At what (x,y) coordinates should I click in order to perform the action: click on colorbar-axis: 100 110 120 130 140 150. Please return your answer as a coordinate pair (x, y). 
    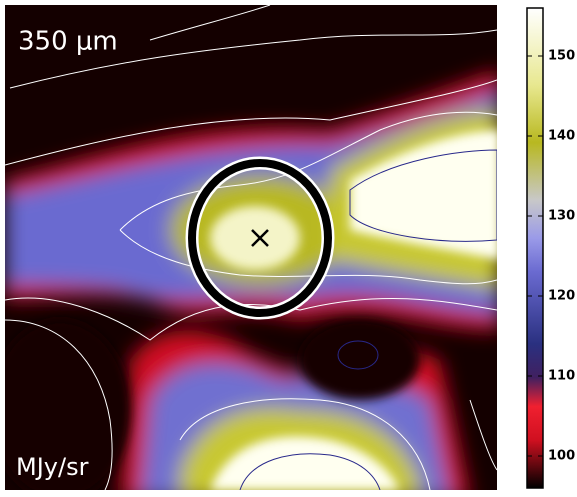
    Looking at the image, I should click on (551, 256).